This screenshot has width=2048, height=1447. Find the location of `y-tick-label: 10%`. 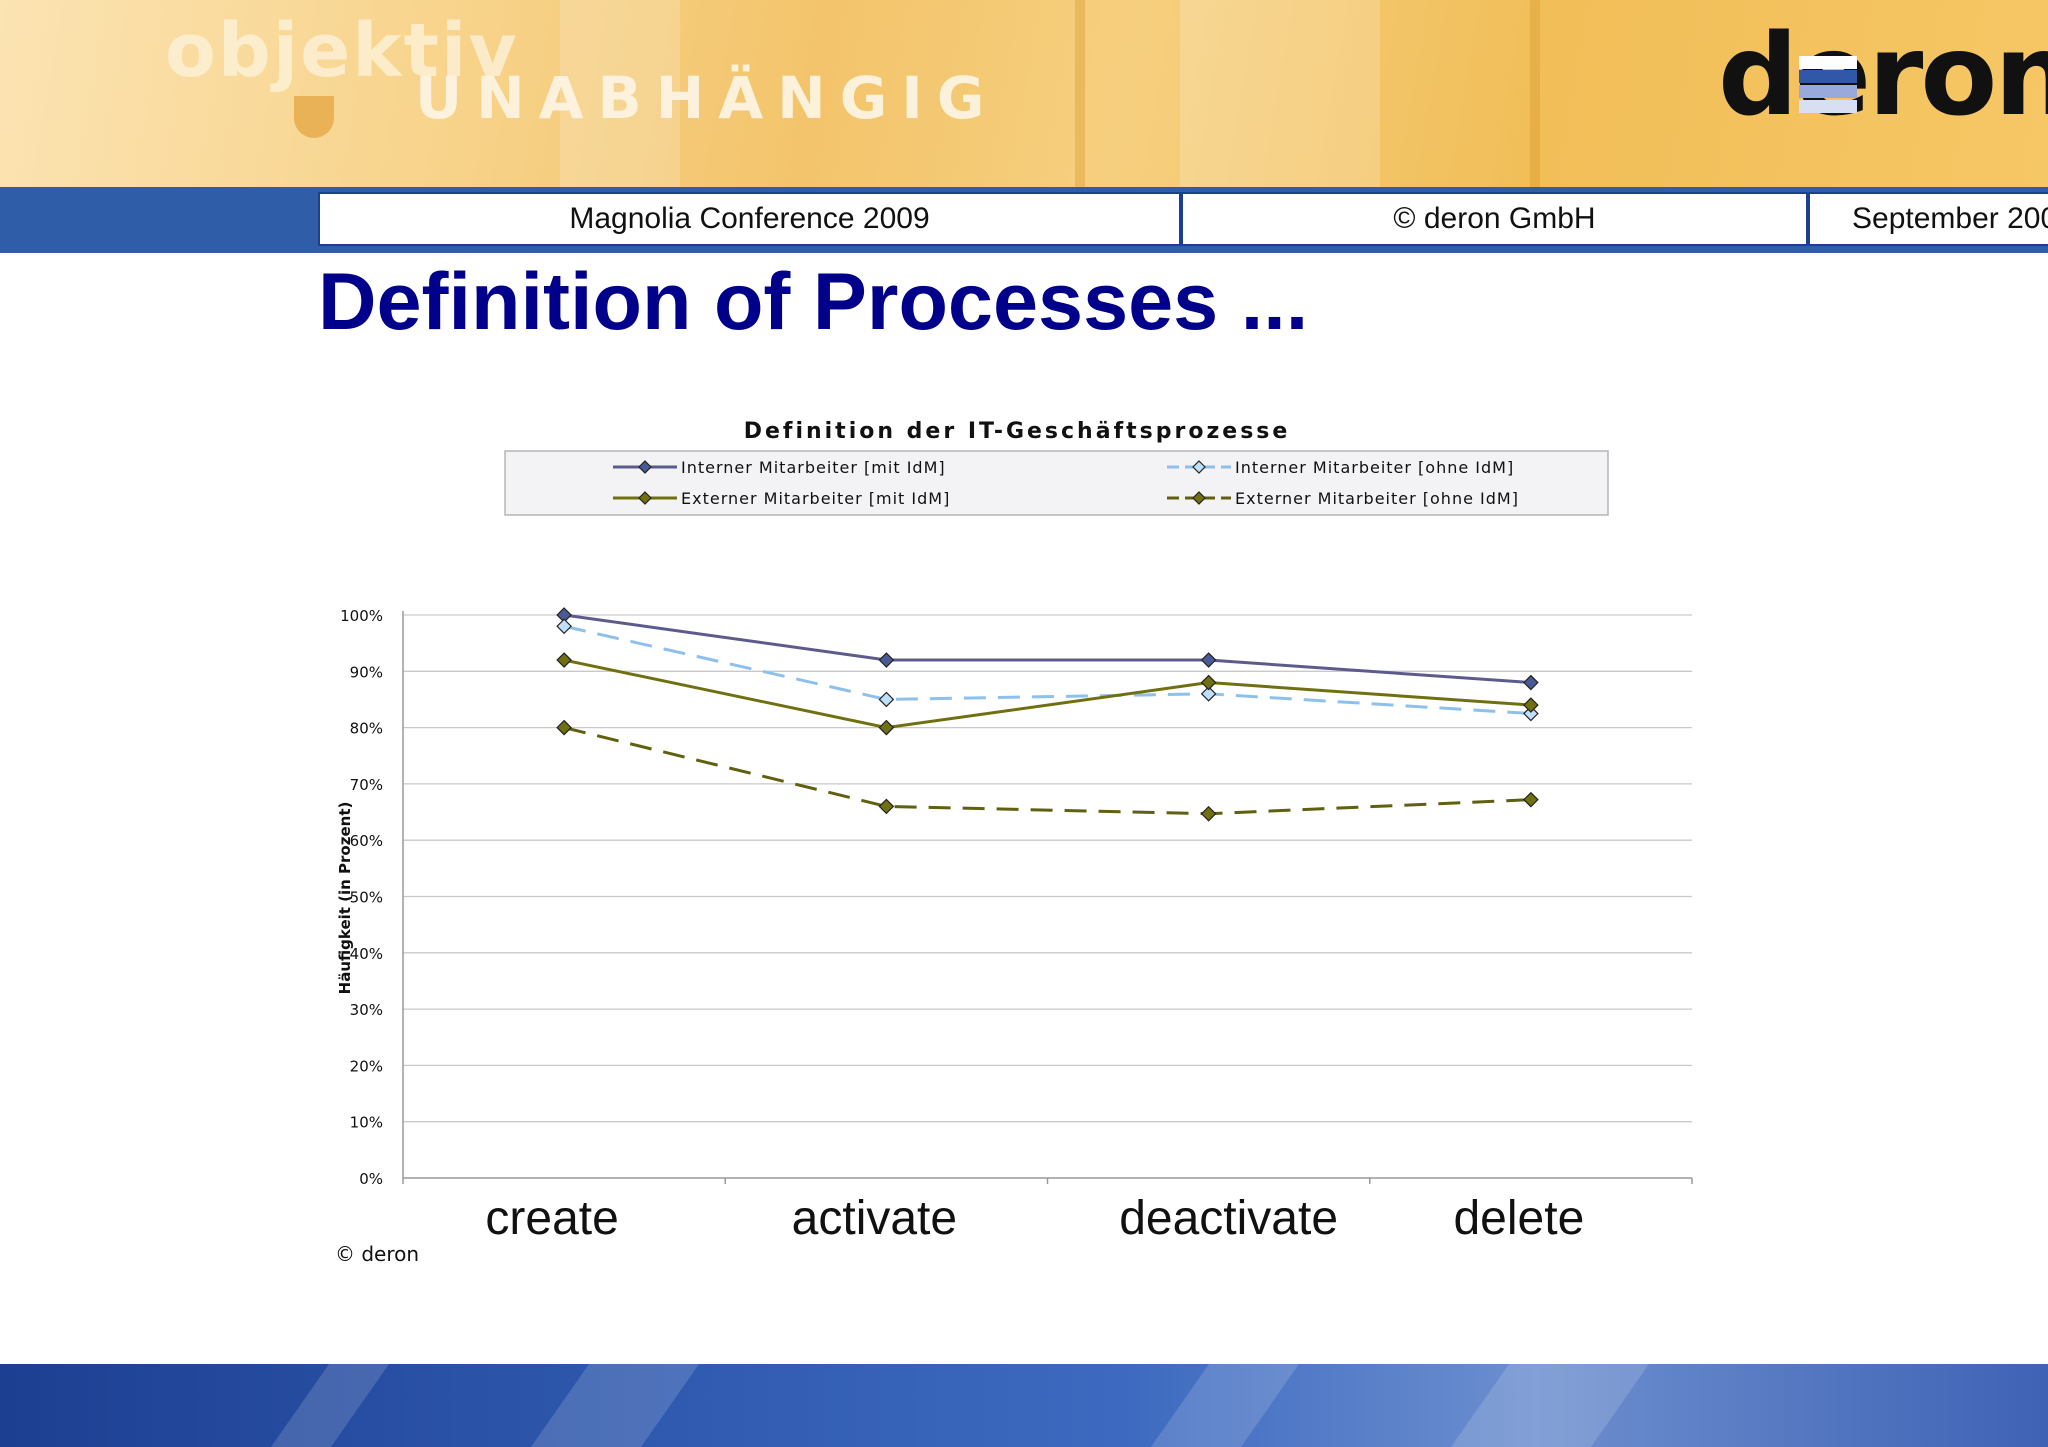

y-tick-label: 10% is located at coordinates (366, 1123).